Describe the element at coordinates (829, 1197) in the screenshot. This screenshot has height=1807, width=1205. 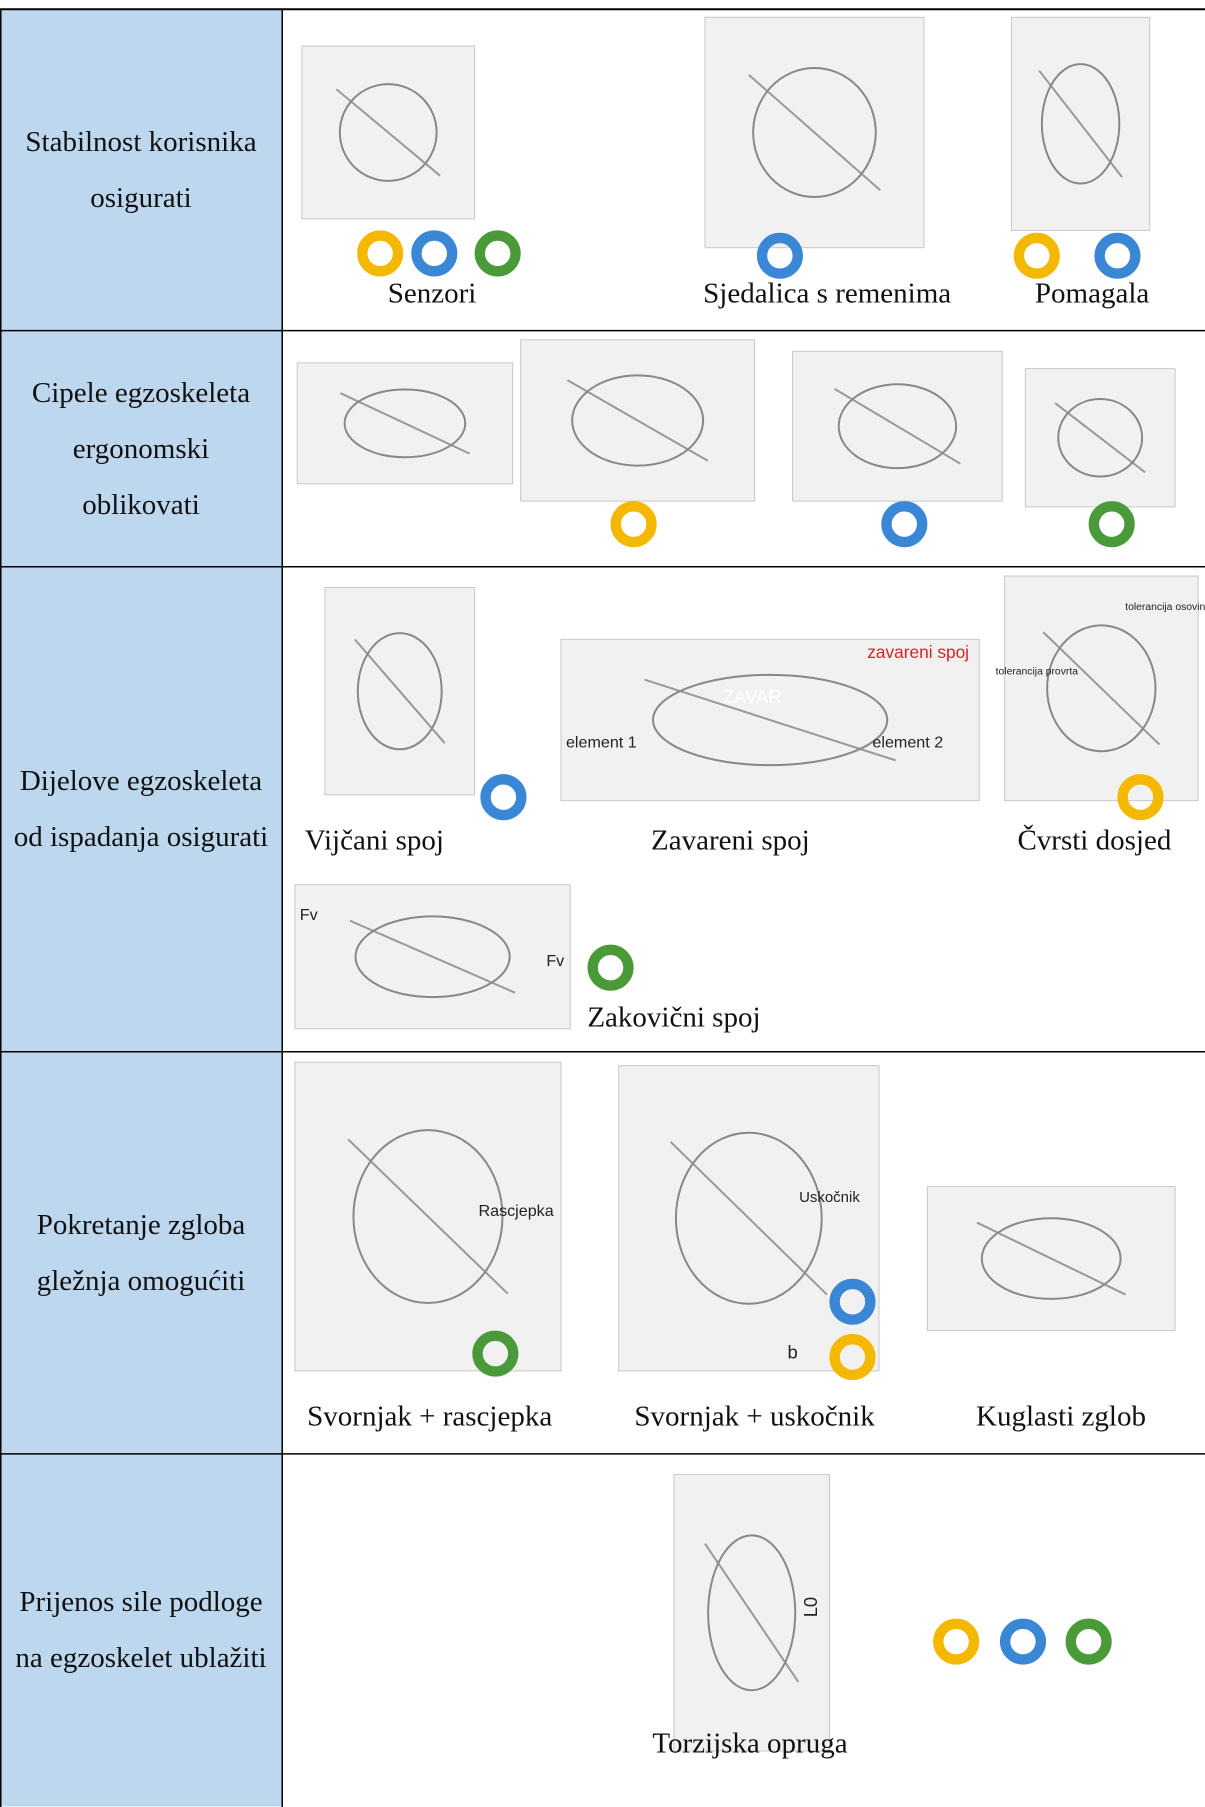
I see `image-text: Uskočnik` at that location.